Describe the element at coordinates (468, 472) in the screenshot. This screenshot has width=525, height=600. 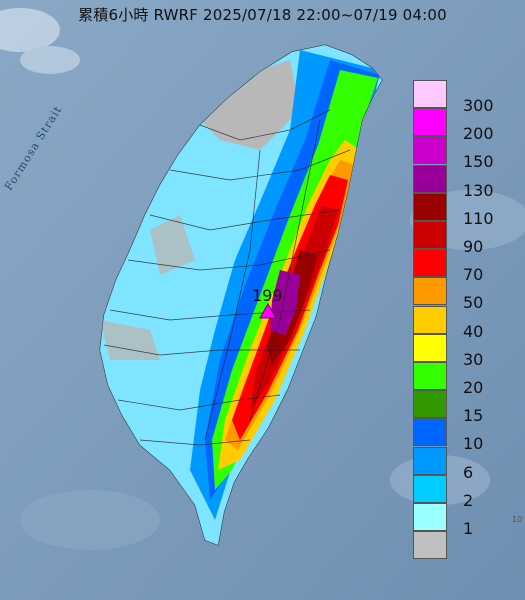
I see `legend-label: 6` at that location.